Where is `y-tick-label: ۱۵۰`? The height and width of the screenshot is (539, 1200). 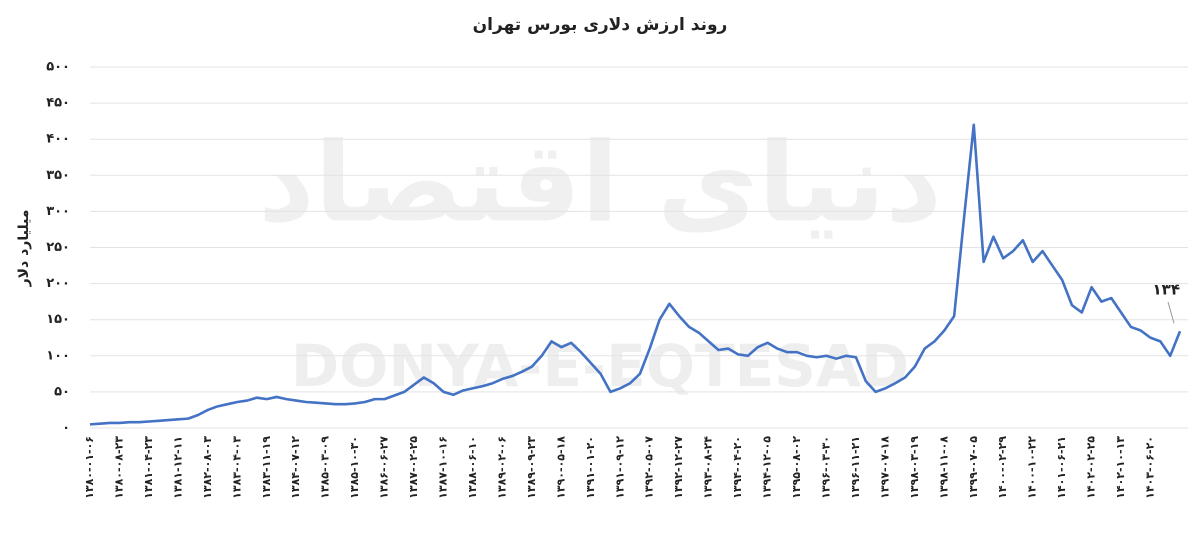 y-tick-label: ۱۵۰ is located at coordinates (58, 319).